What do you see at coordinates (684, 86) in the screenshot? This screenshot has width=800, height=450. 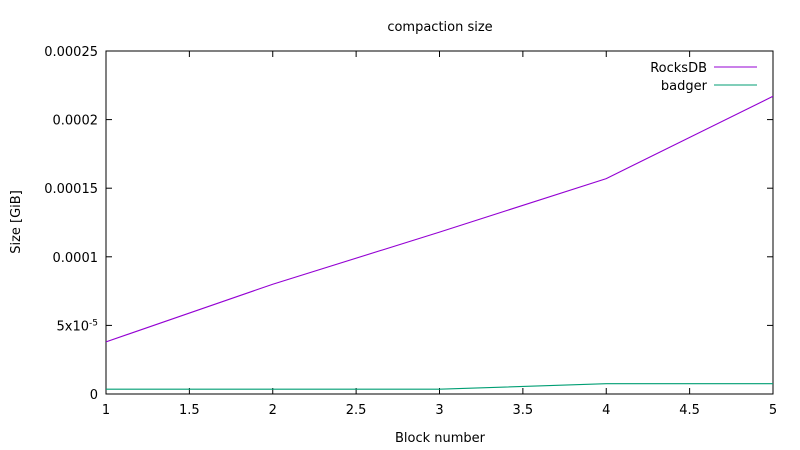 I see `legend-label: badger` at bounding box center [684, 86].